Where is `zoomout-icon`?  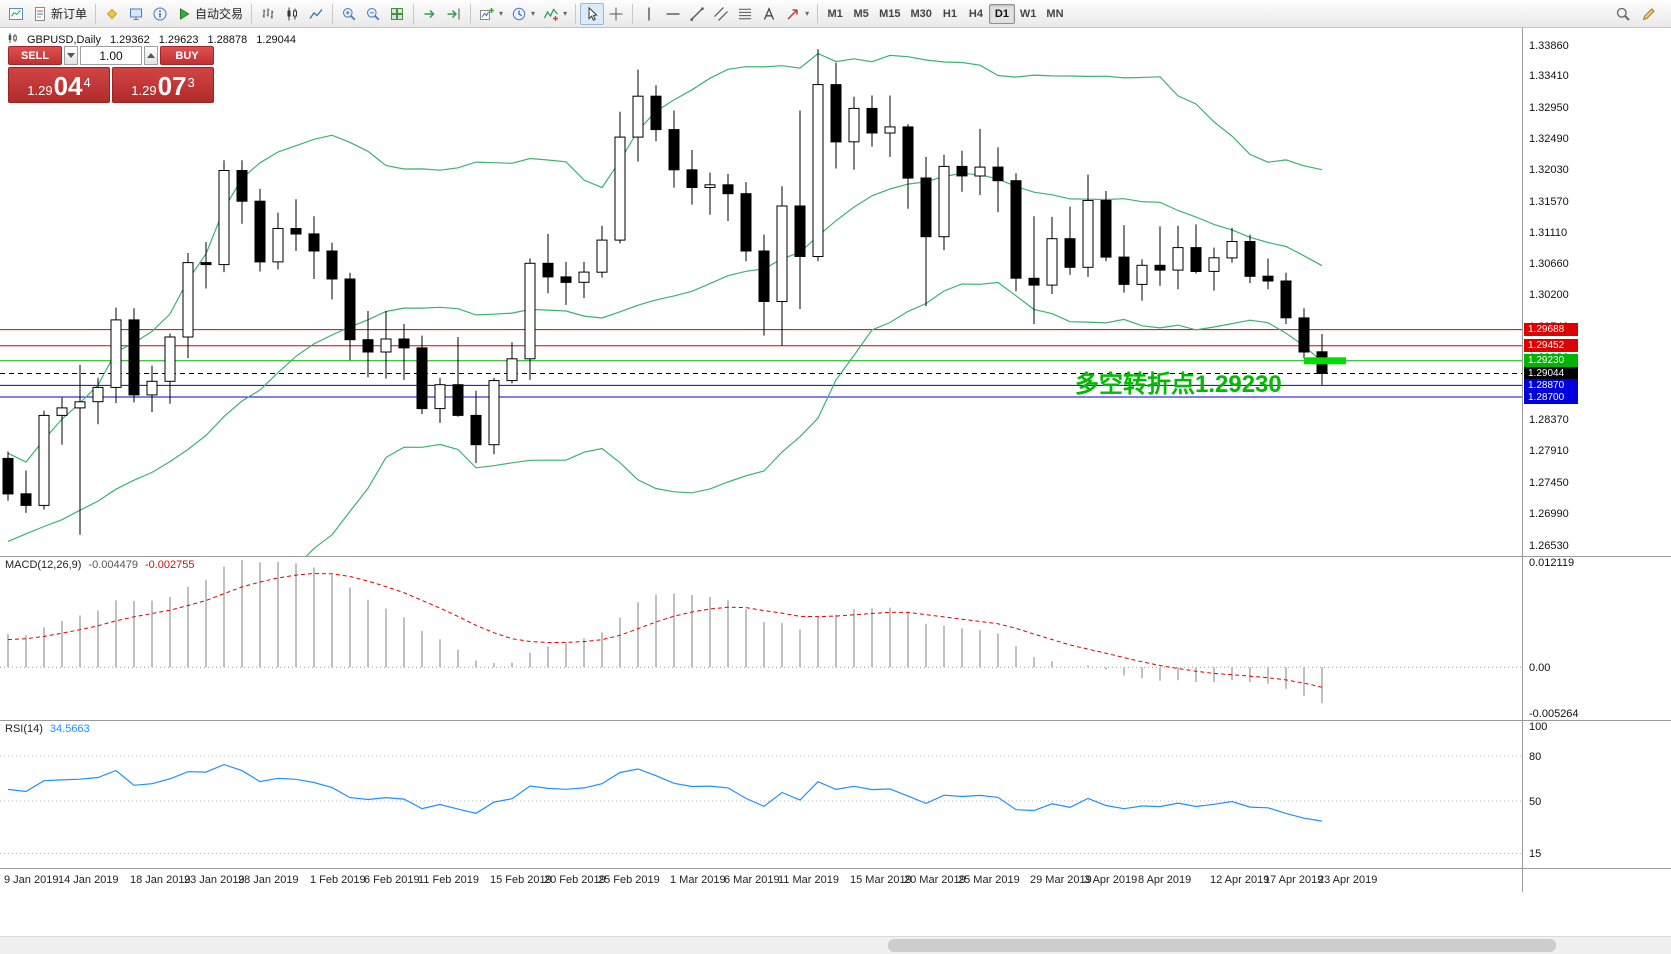 zoomout-icon is located at coordinates (373, 14).